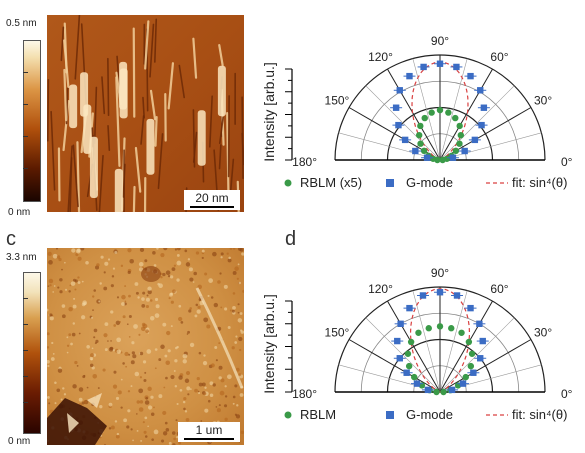 Image resolution: width=585 pixels, height=453 pixels. I want to click on afm-bottom-image, so click(145, 346).